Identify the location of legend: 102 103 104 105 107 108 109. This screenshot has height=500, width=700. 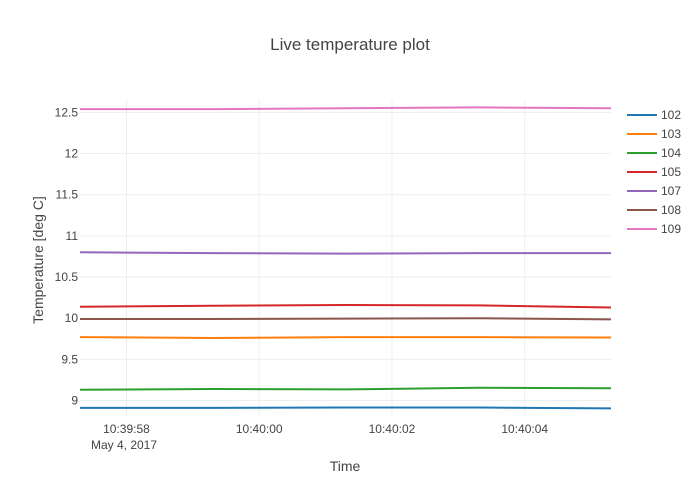
(654, 172).